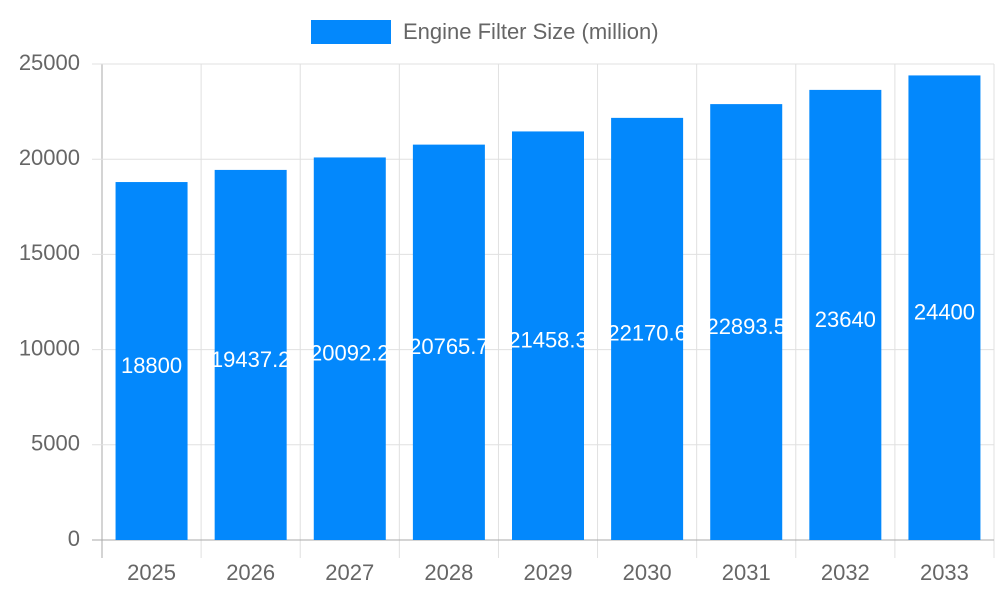 The image size is (1000, 600). What do you see at coordinates (351, 32) in the screenshot?
I see `legend-swatch` at bounding box center [351, 32].